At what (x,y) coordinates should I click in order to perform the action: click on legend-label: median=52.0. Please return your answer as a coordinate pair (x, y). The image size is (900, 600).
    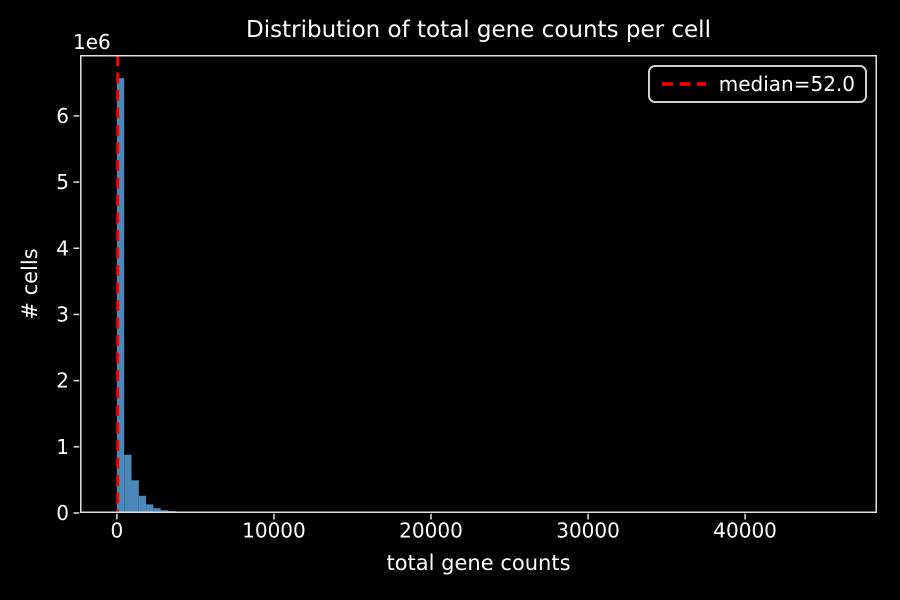
    Looking at the image, I should click on (786, 84).